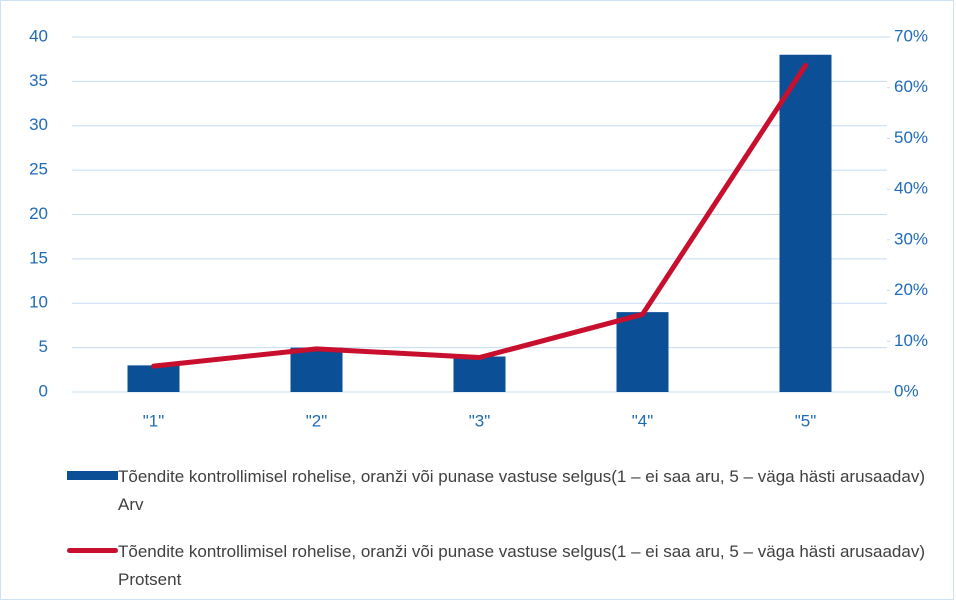 This screenshot has height=600, width=956. Describe the element at coordinates (911, 86) in the screenshot. I see `y2-tick-label: 60%` at that location.